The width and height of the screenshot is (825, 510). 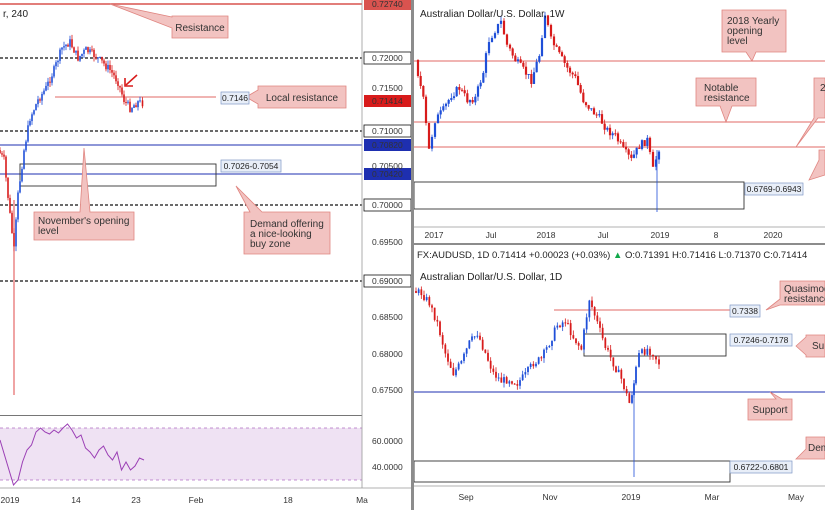 What do you see at coordinates (200, 28) in the screenshot?
I see `resistance-callout-label: Resistance` at bounding box center [200, 28].